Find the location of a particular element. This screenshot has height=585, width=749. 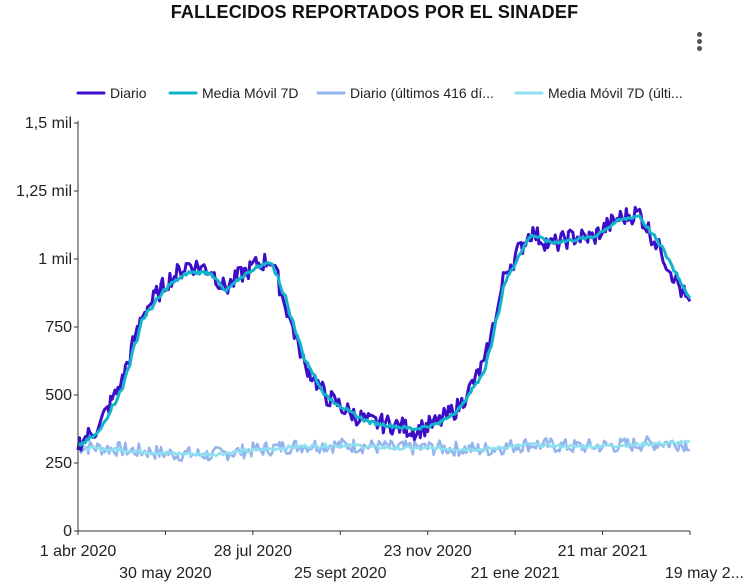

series-line is located at coordinates (384, 448).